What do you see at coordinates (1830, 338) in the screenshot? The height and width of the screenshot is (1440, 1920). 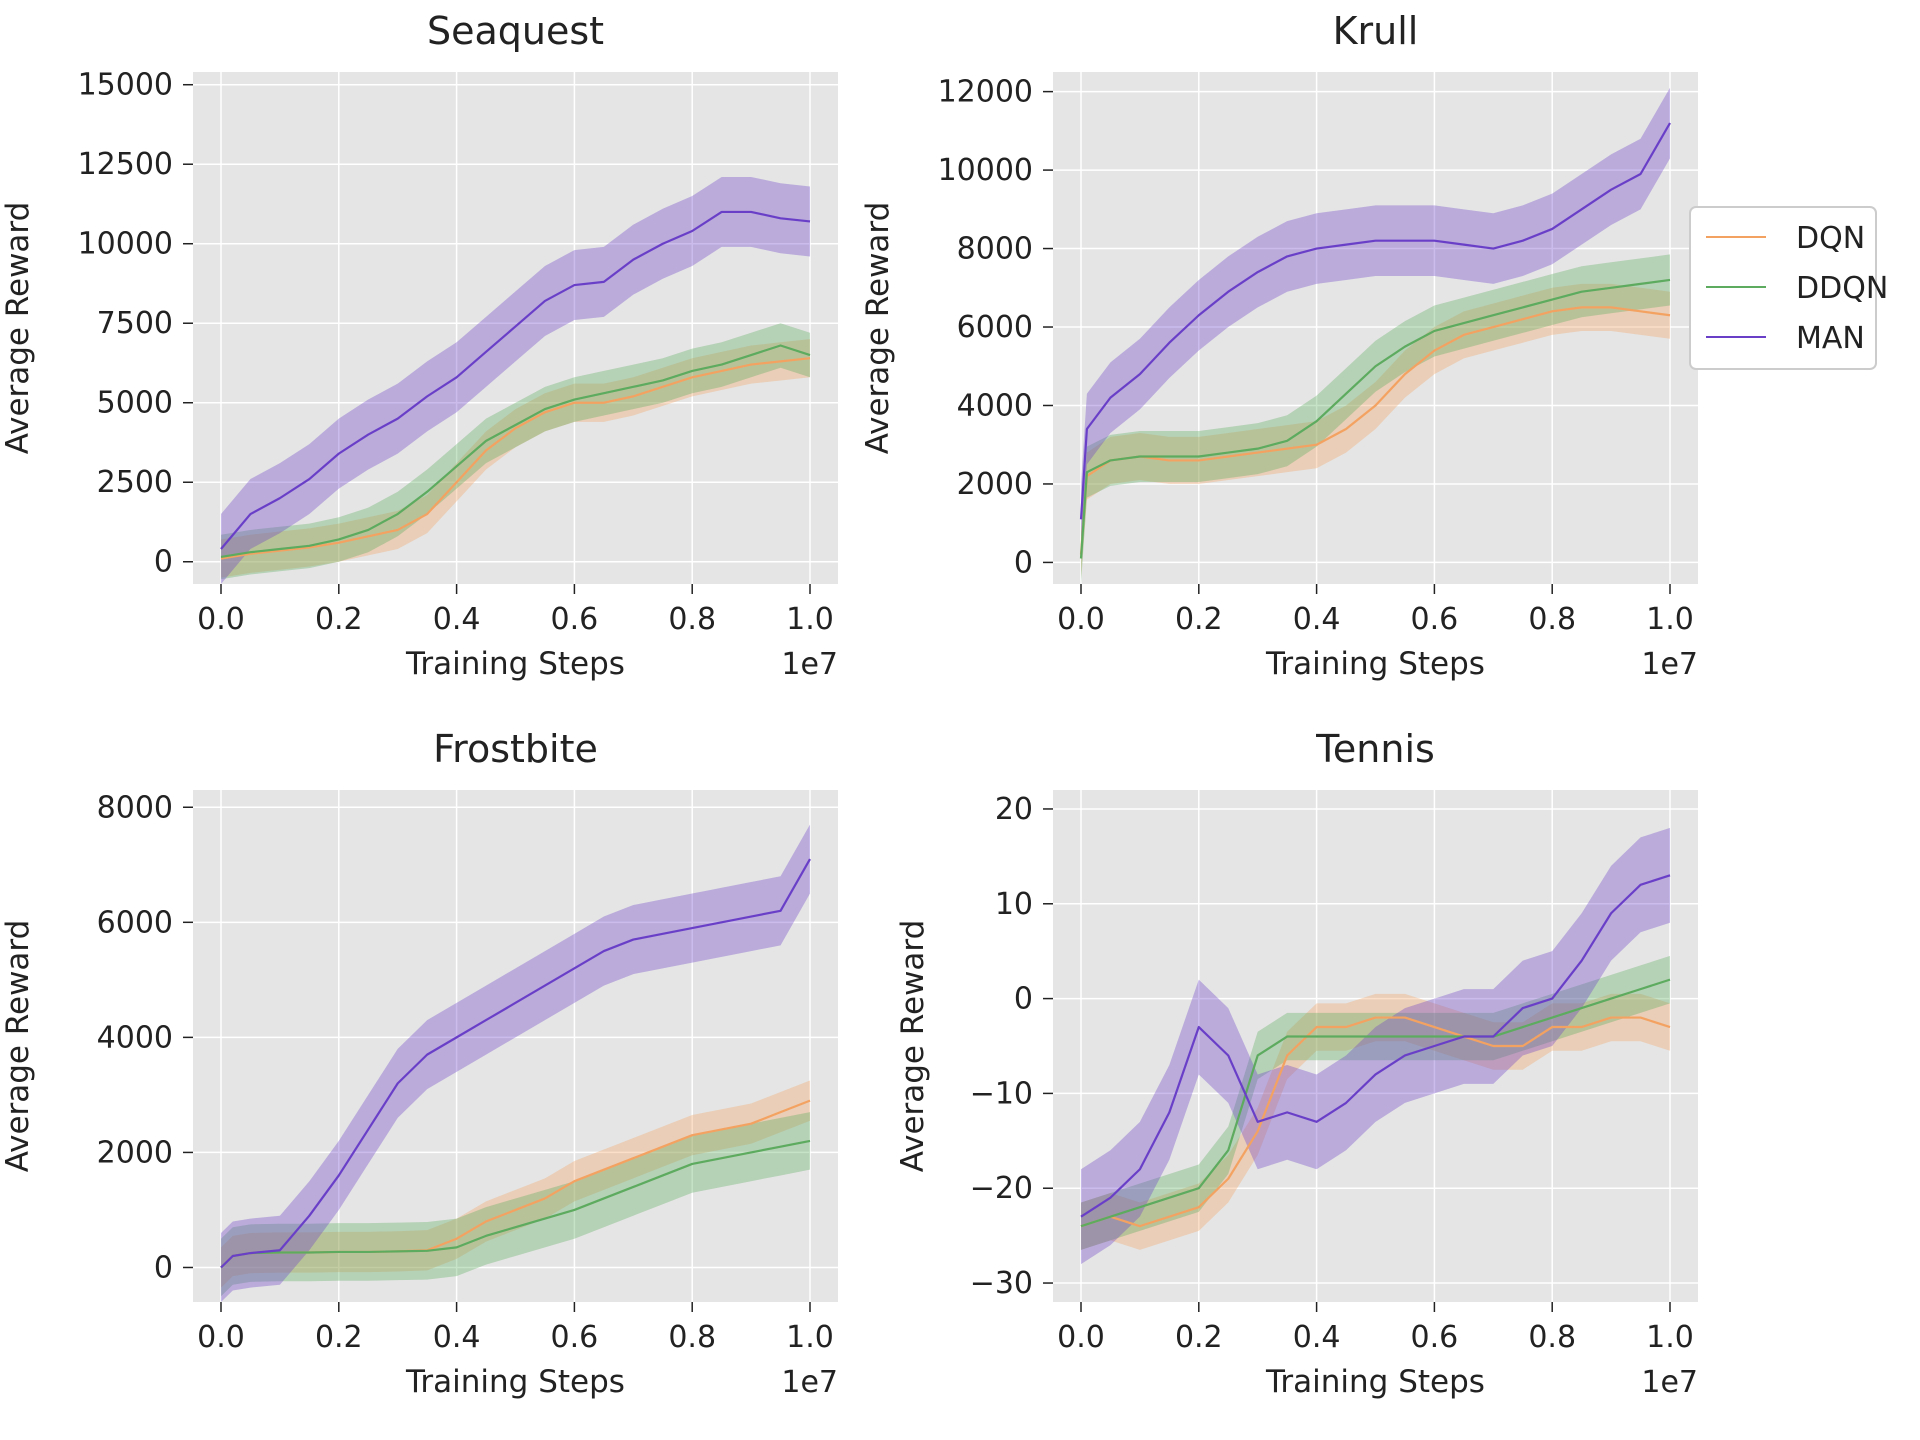 I see `legend-label-man: MAN` at bounding box center [1830, 338].